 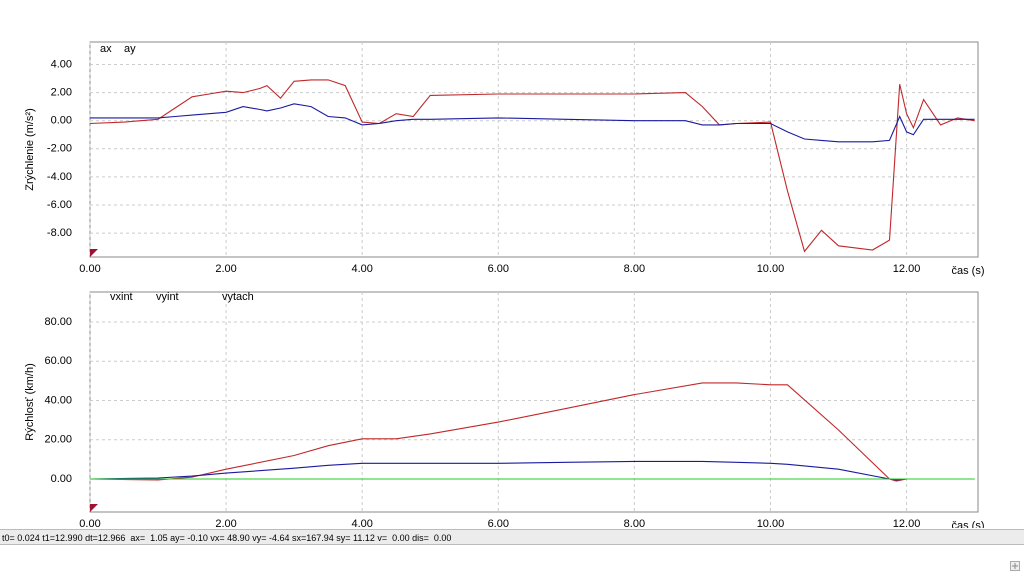 What do you see at coordinates (59, 233) in the screenshot?
I see `y-tick-label: -8.00` at bounding box center [59, 233].